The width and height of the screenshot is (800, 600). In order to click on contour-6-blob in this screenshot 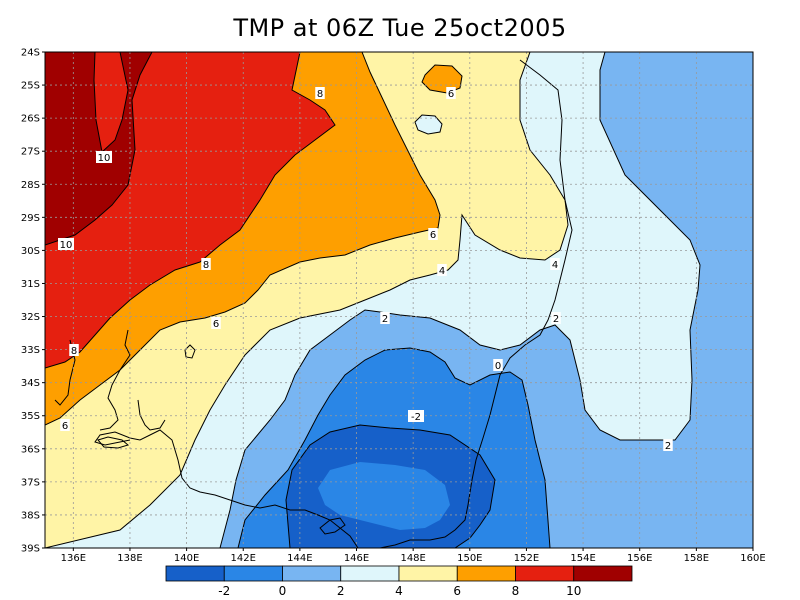, I will do `click(442, 79)`.